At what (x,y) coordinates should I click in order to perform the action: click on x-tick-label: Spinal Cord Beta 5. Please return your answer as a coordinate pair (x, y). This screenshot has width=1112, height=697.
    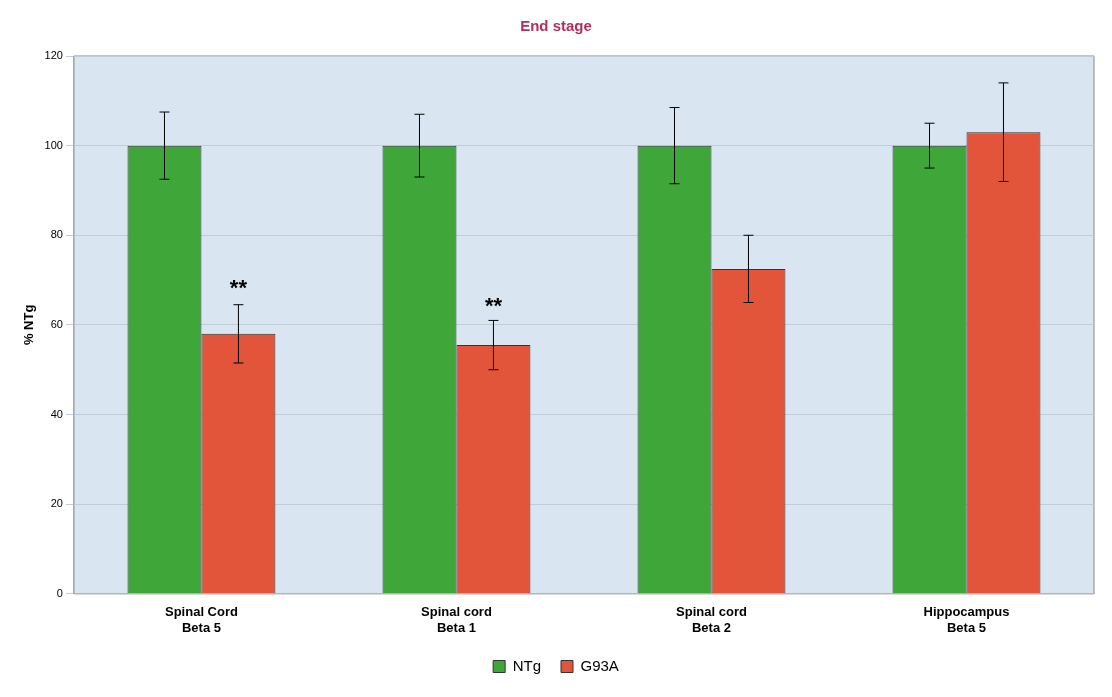
    Looking at the image, I should click on (201, 619).